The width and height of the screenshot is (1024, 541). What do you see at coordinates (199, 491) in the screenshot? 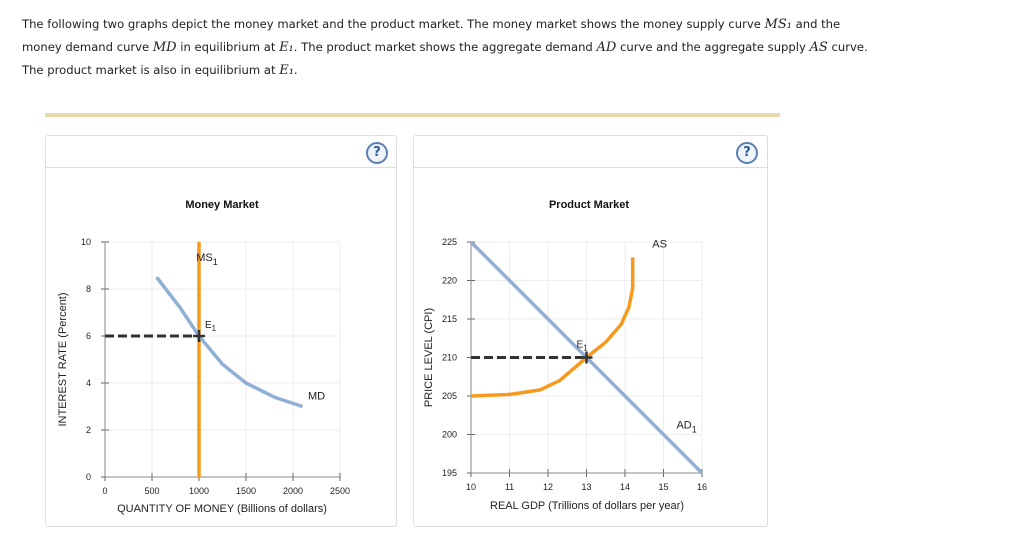
I see `x-tick-label: 1000` at bounding box center [199, 491].